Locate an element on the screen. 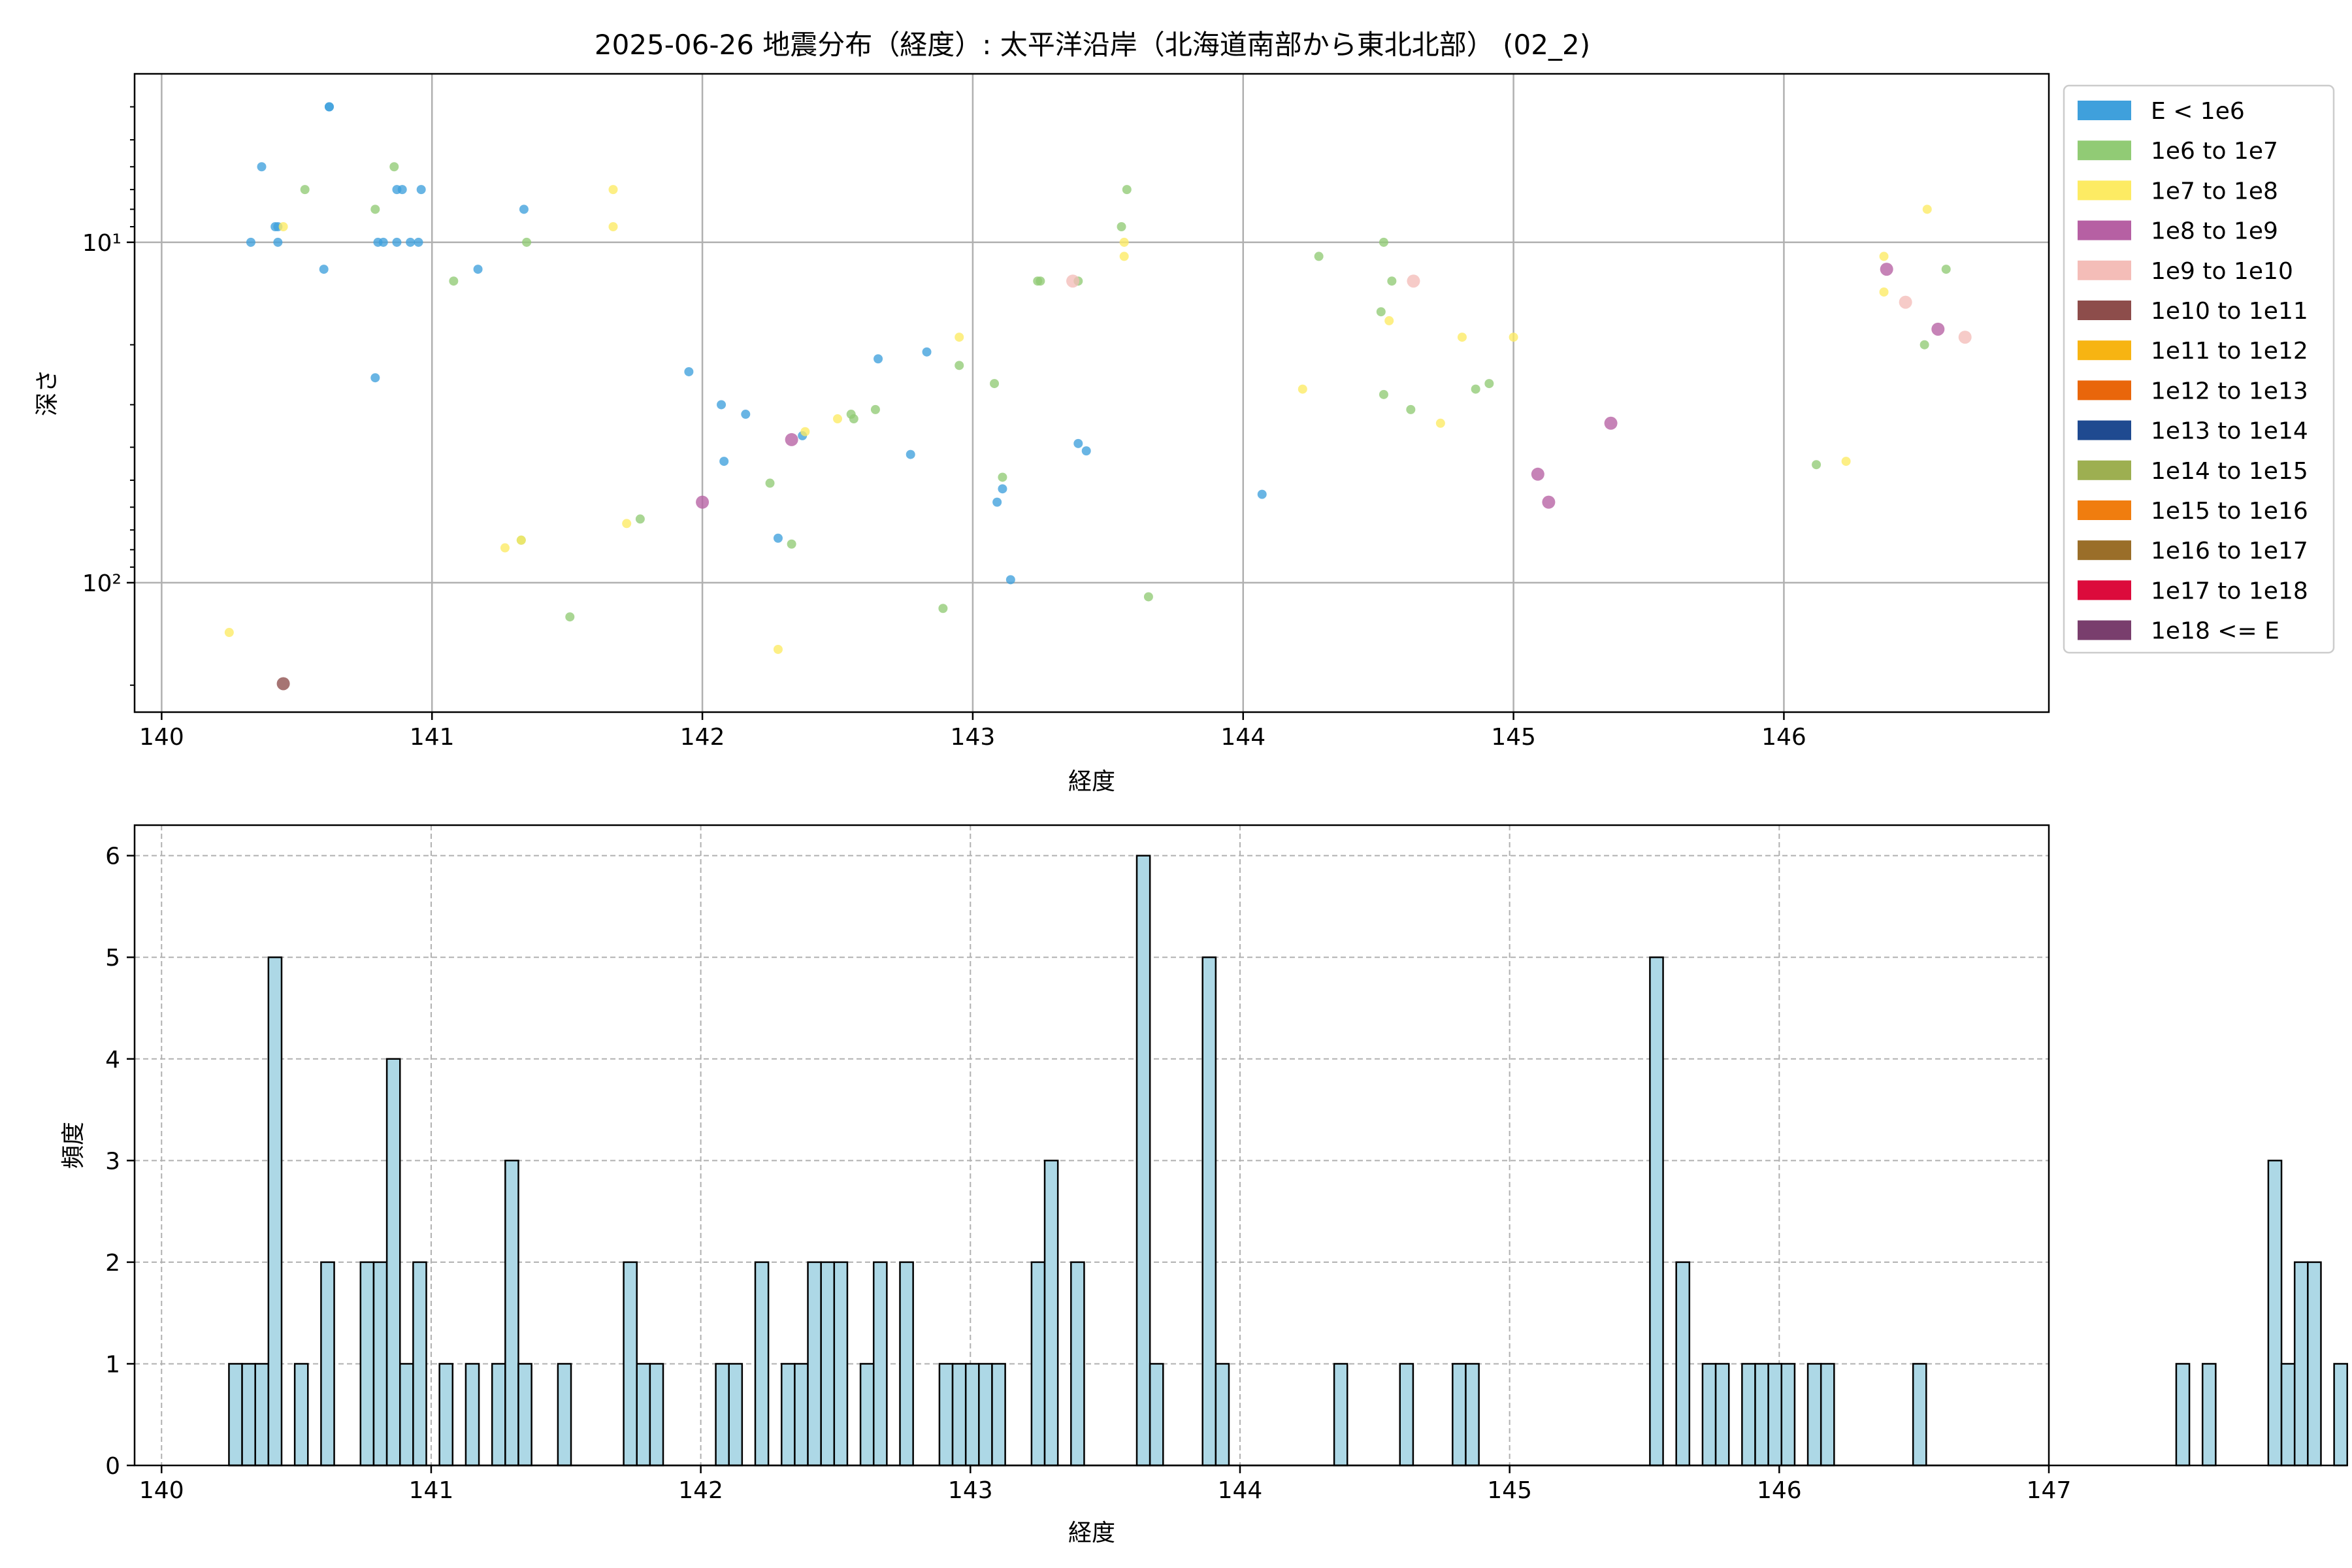 The image size is (2352, 1568). histogram-x-tick-label: 144 is located at coordinates (1240, 1490).